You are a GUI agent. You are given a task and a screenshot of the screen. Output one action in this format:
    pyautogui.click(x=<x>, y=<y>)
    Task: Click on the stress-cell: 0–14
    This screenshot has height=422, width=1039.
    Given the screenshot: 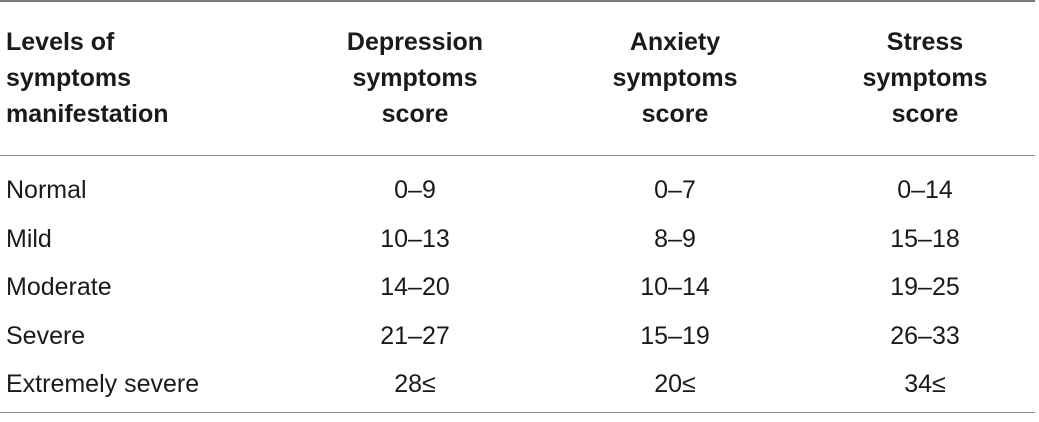 What is the action you would take?
    pyautogui.click(x=925, y=190)
    